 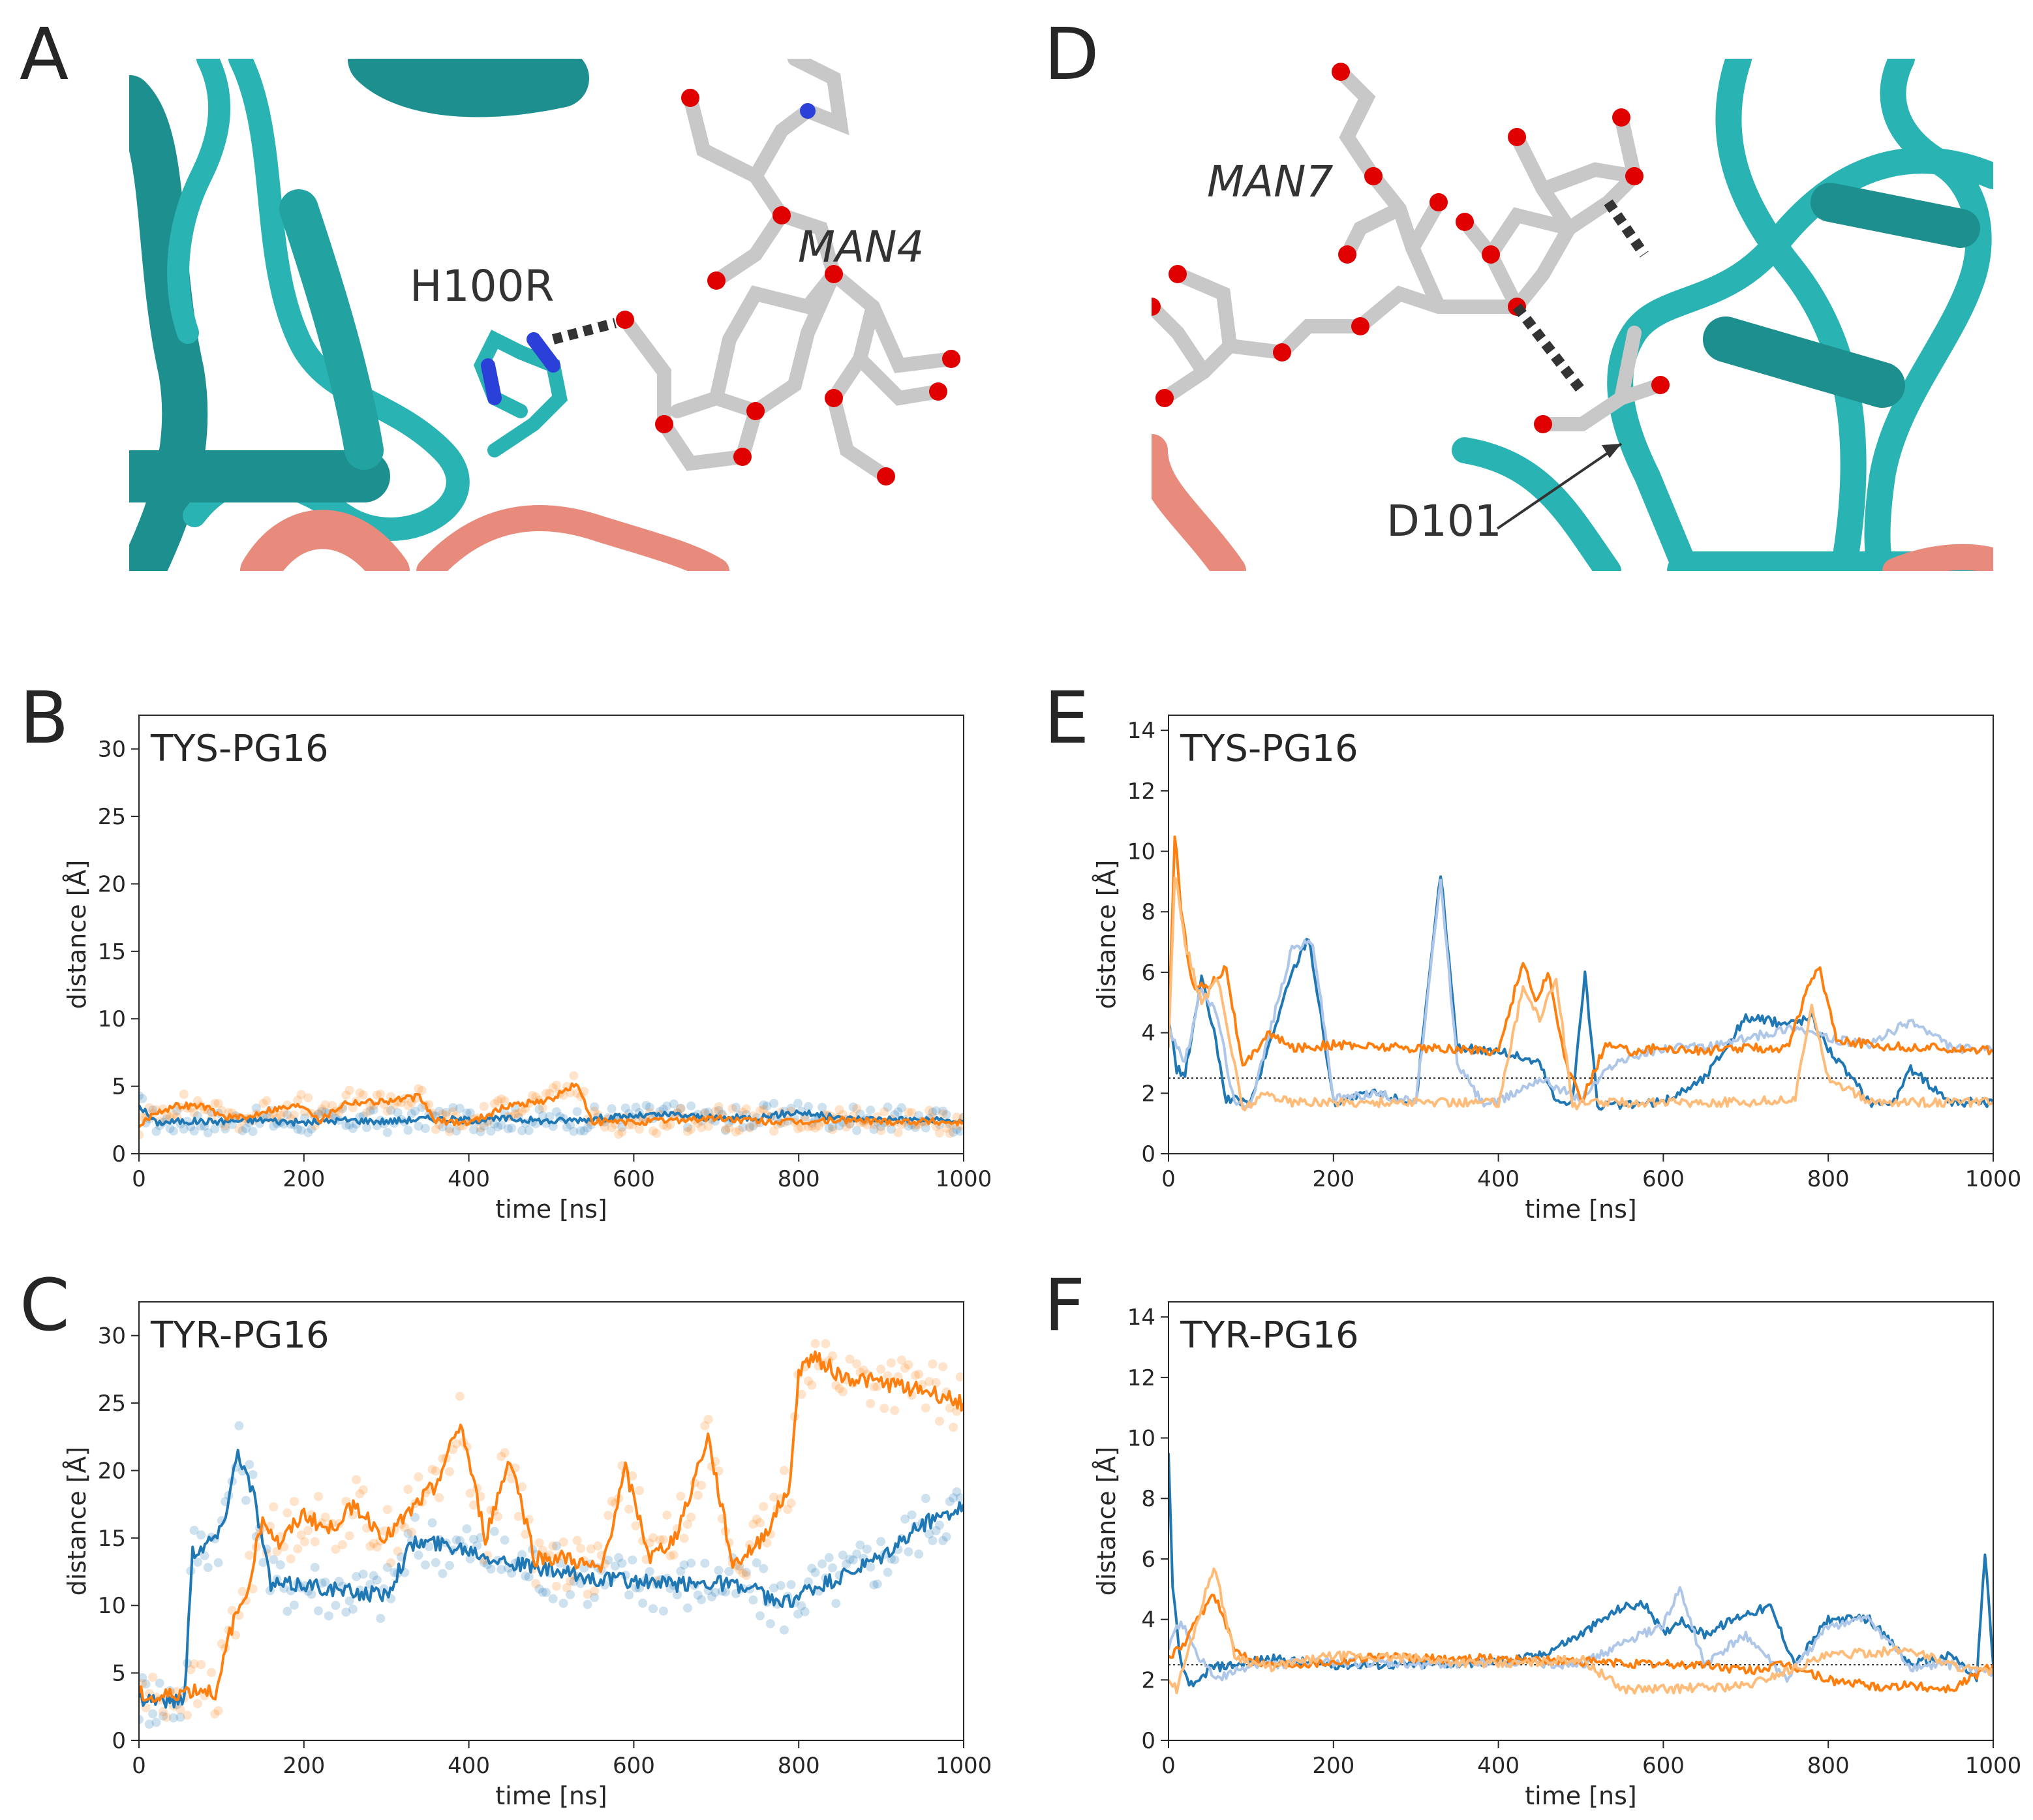 What do you see at coordinates (112, 1404) in the screenshot?
I see `y-tick-label: 25` at bounding box center [112, 1404].